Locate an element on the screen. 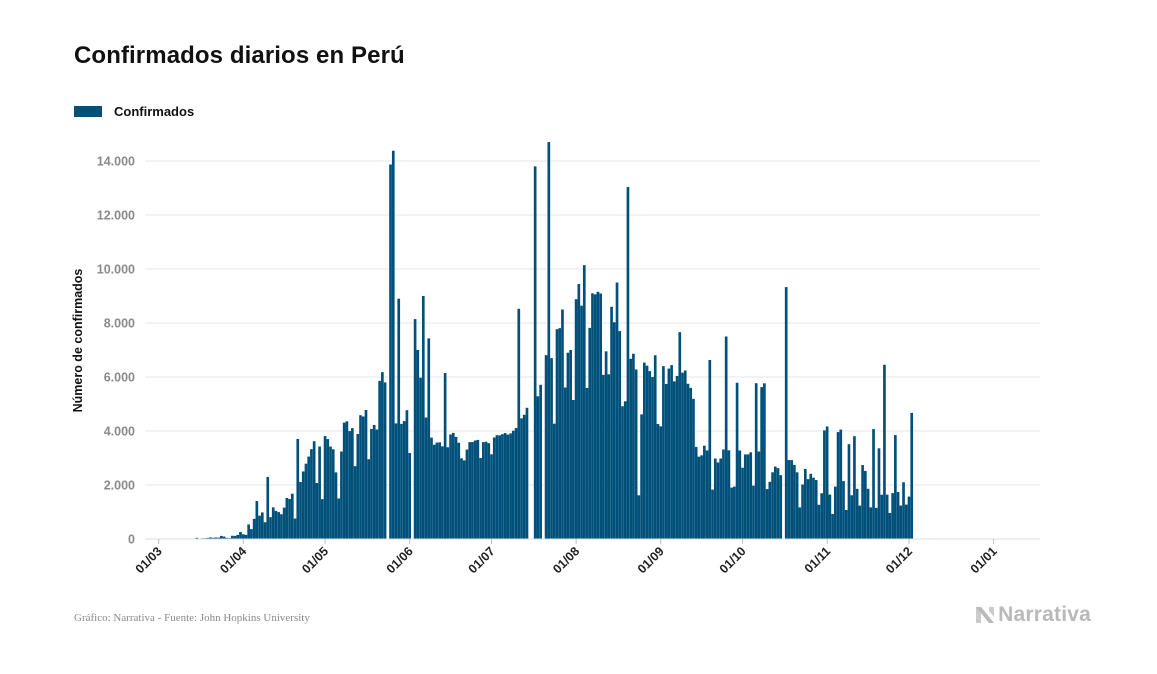 The height and width of the screenshot is (674, 1157). y-tick-label: 0 is located at coordinates (131, 540).